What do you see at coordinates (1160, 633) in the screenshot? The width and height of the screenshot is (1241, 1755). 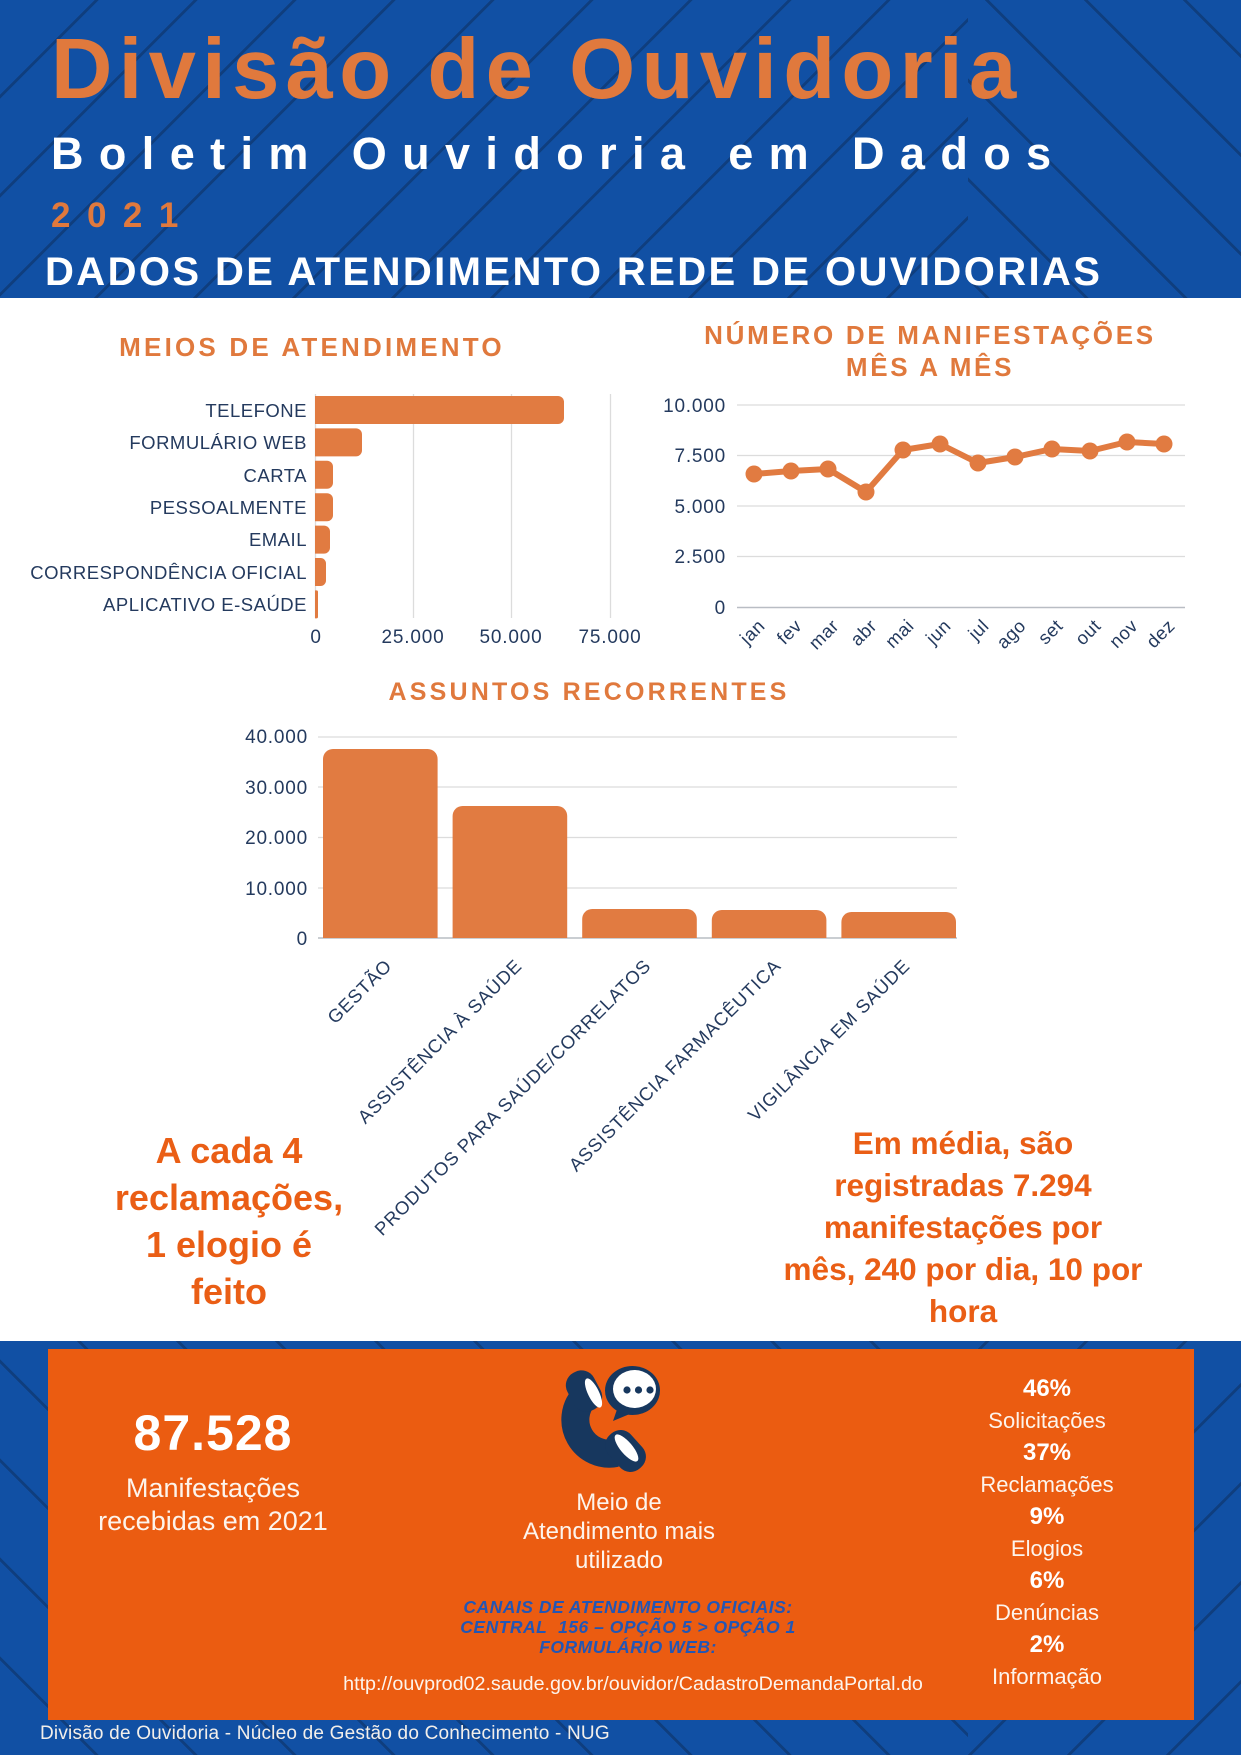 I see `svg-text: dez` at bounding box center [1160, 633].